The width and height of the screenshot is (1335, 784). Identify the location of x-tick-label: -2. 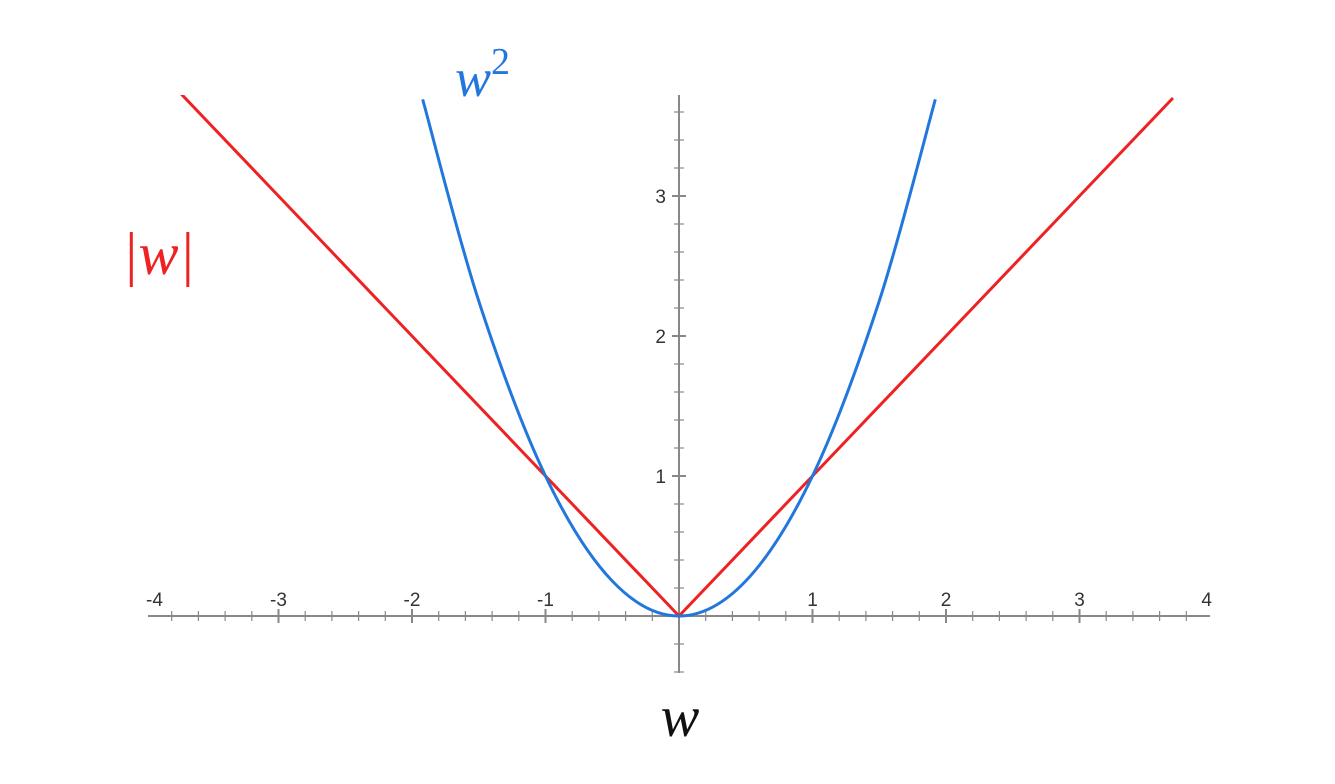
(412, 600).